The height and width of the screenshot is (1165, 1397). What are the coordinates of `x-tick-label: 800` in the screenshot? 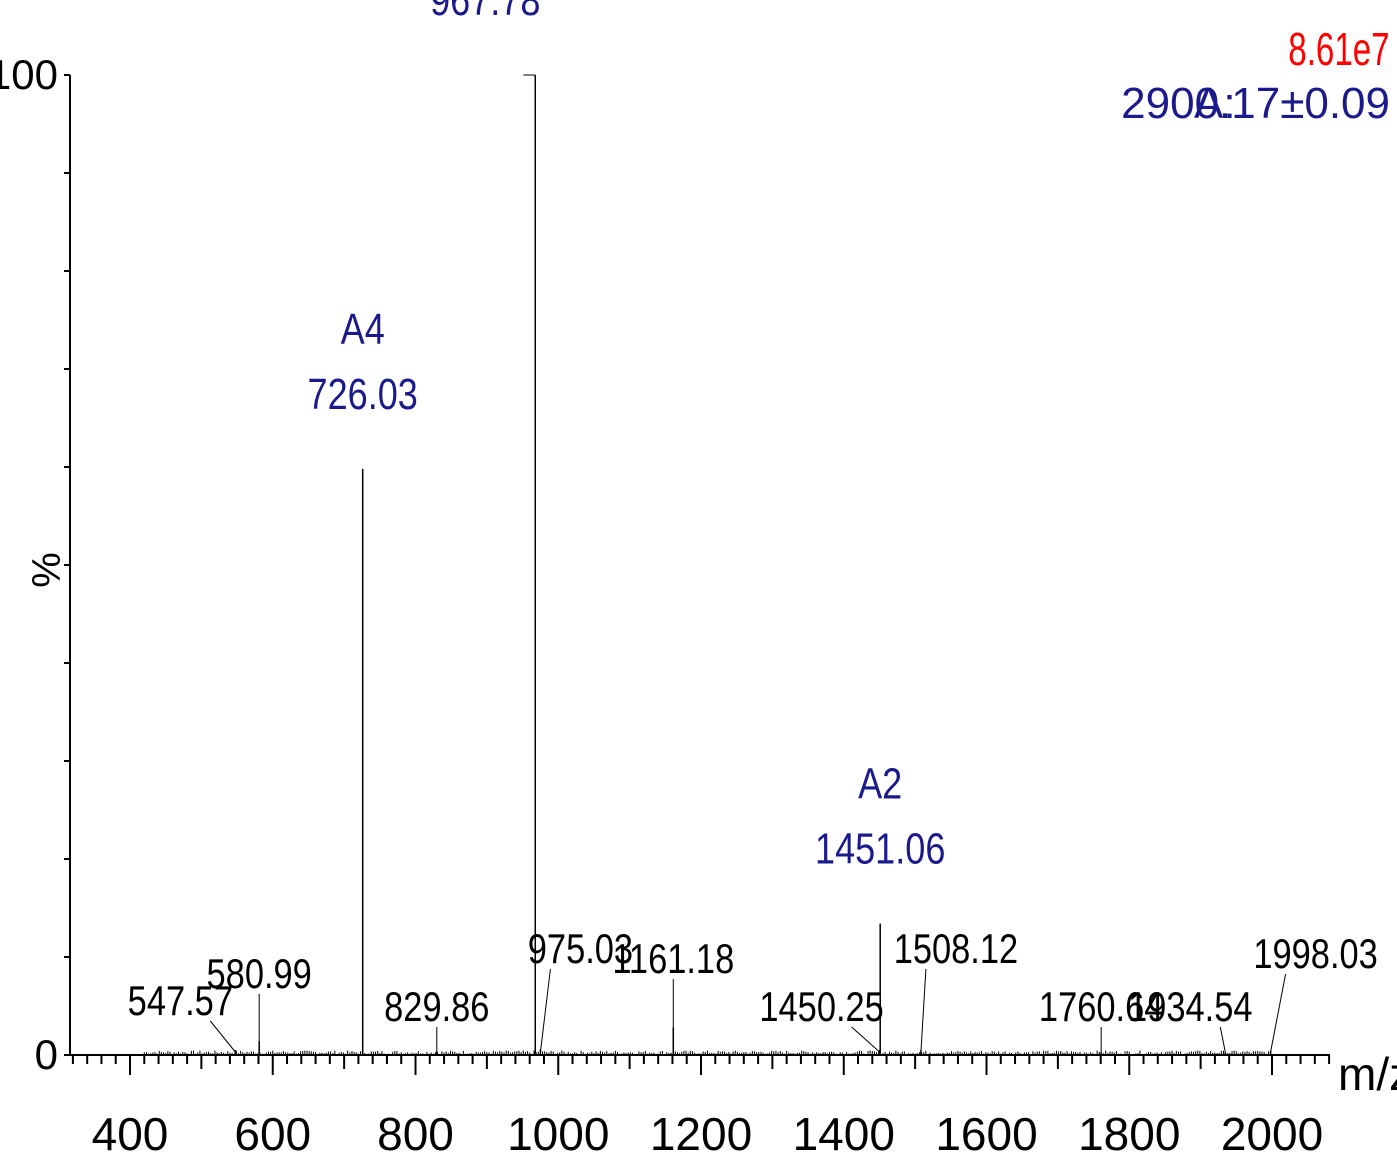 It's located at (415, 1134).